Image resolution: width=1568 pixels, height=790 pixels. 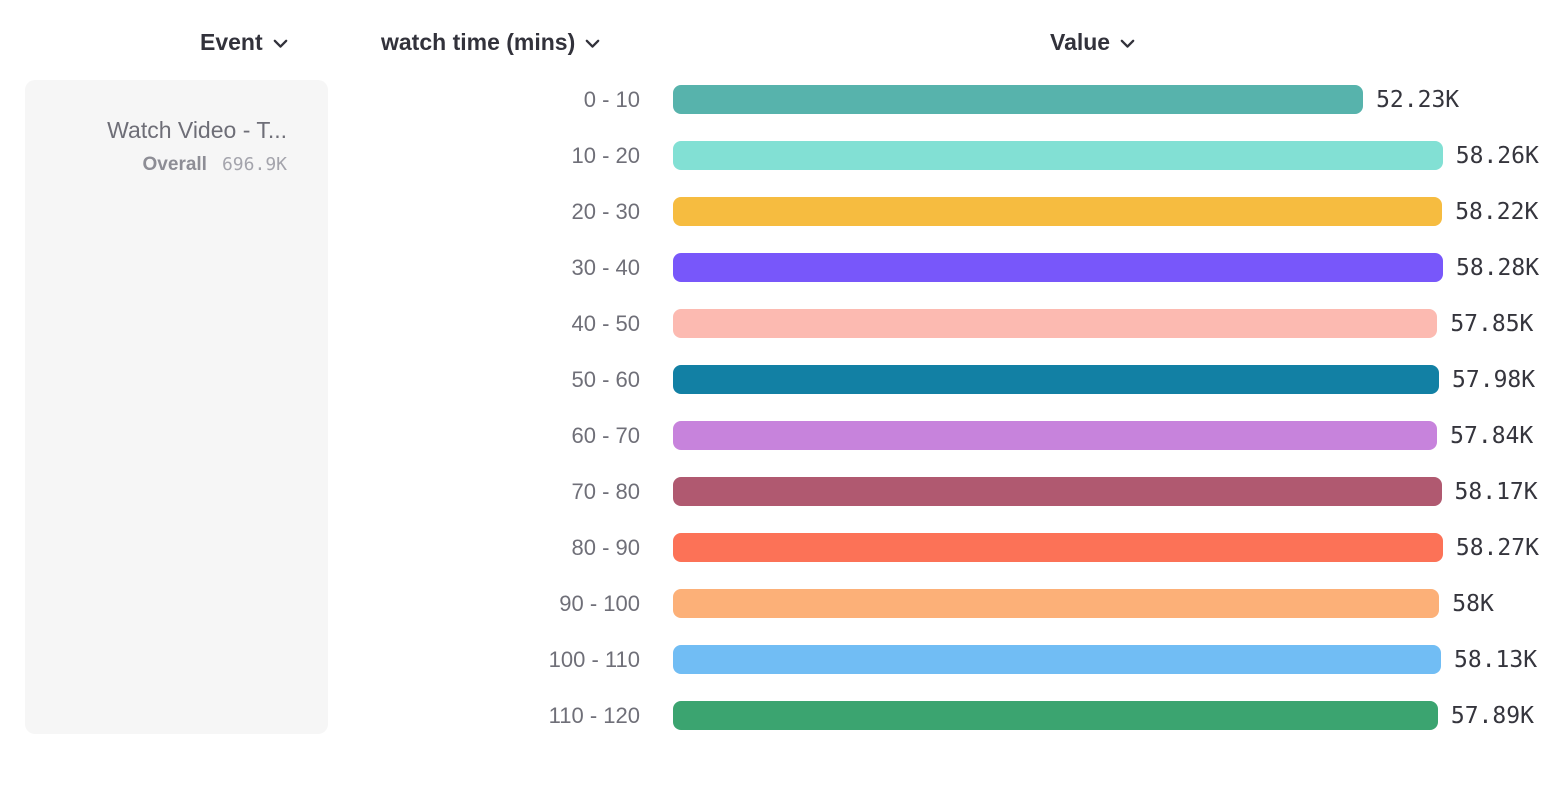 I want to click on bar-value-label: 57.98K, so click(x=1494, y=380).